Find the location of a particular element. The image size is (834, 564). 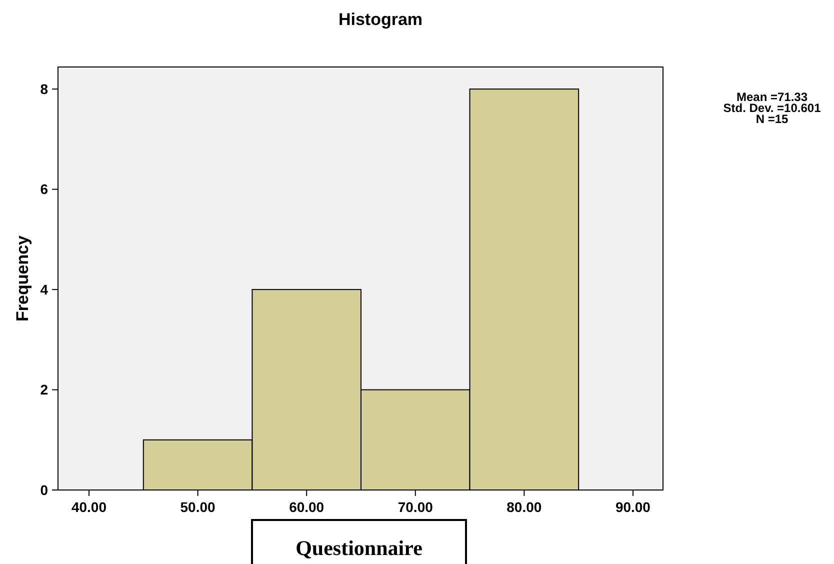

y-tick-label: 0 is located at coordinates (44, 490).